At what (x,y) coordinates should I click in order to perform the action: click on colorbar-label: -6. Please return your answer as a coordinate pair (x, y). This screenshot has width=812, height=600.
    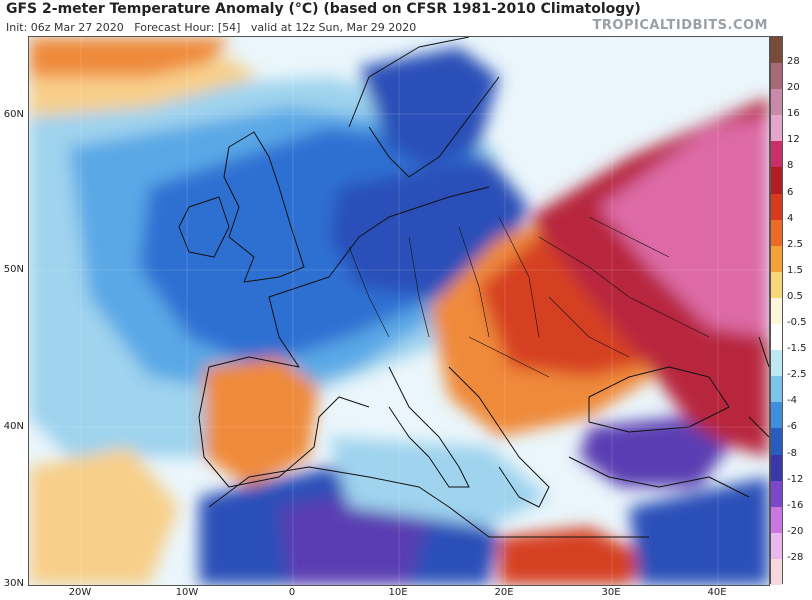
    Looking at the image, I should click on (792, 427).